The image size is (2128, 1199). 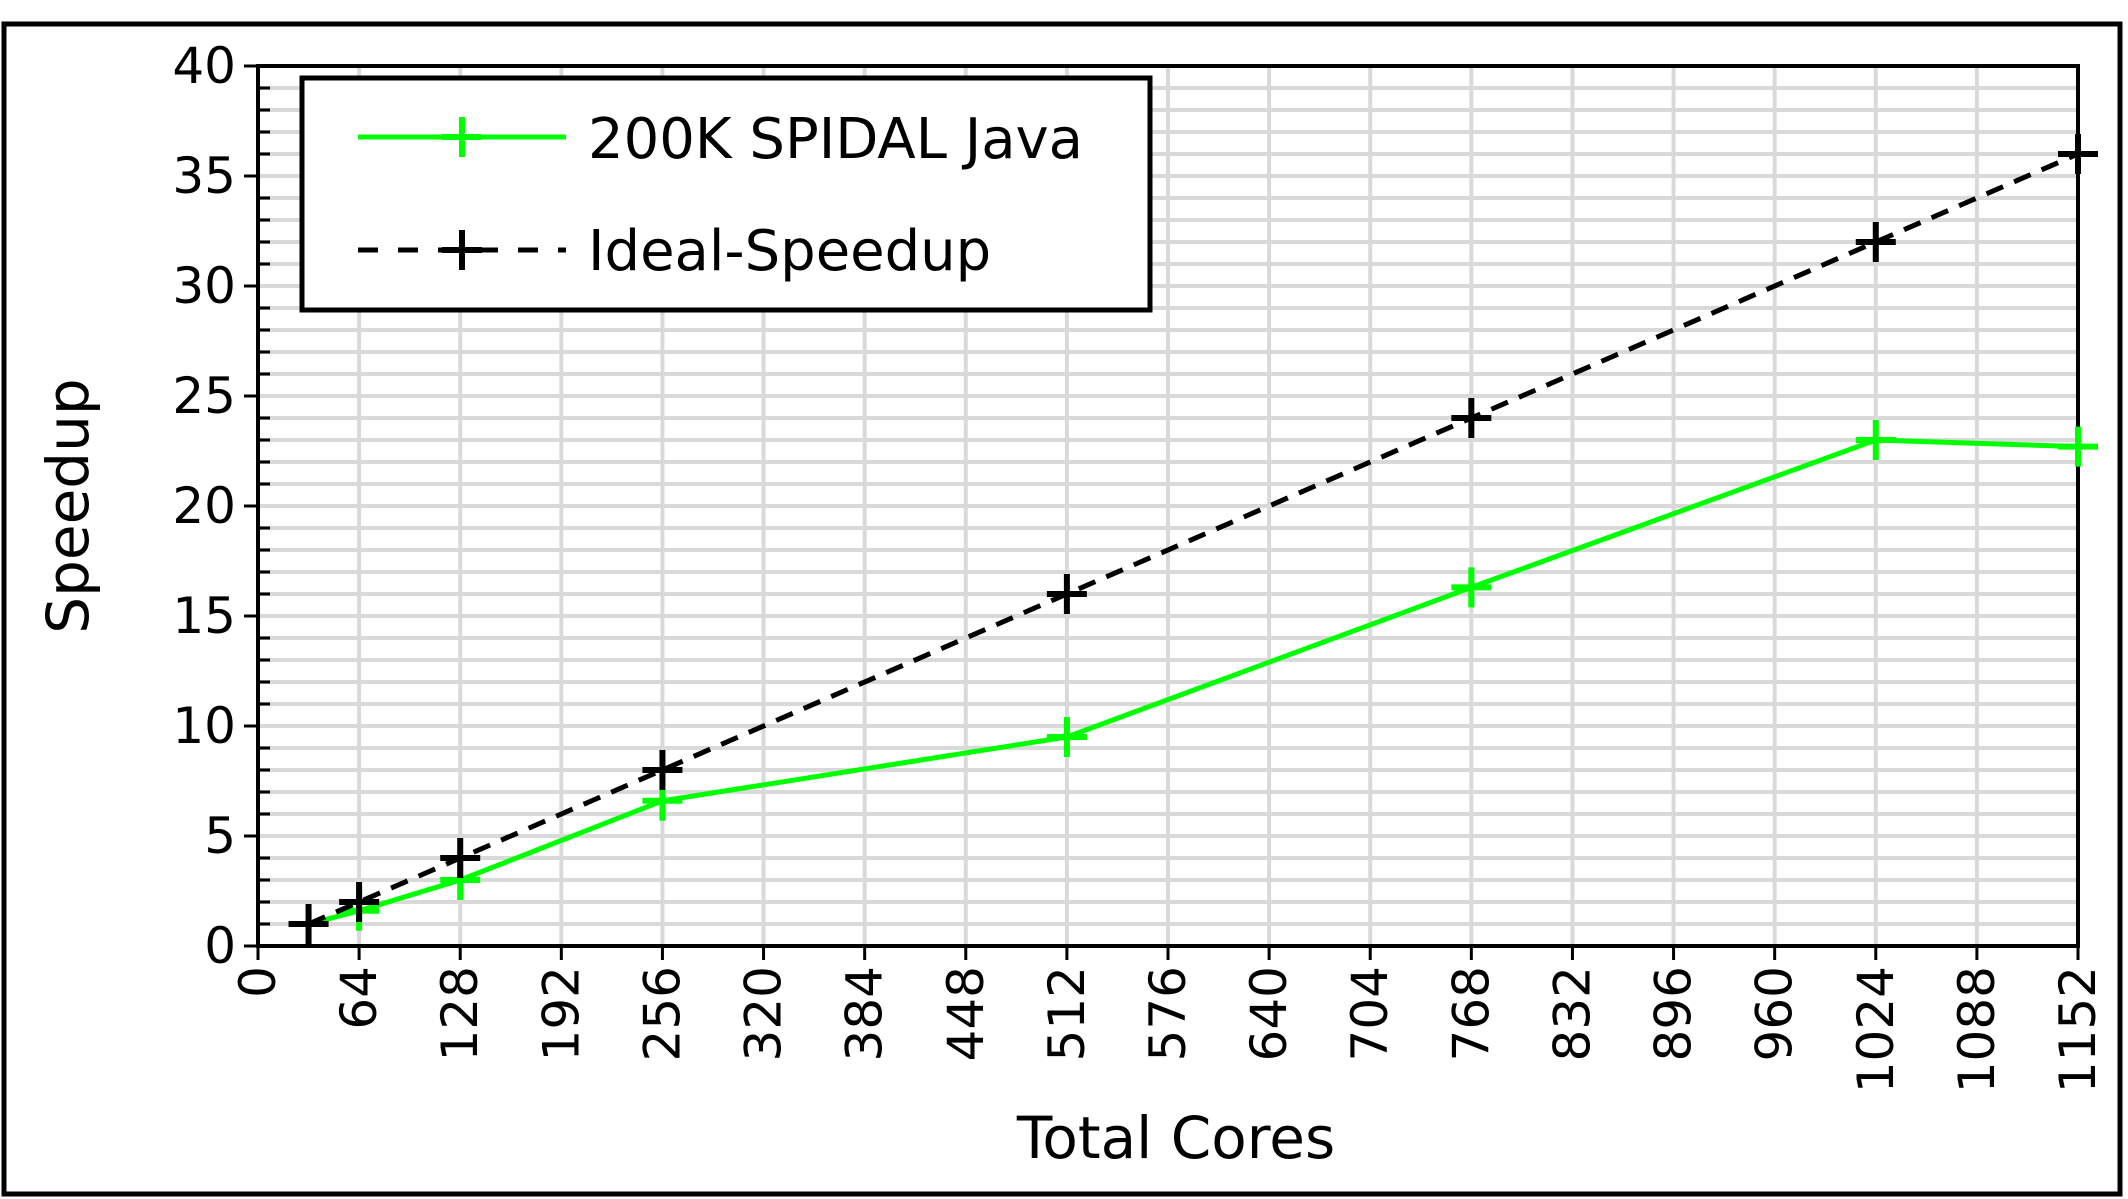 I want to click on x-tick-label: 448, so click(x=966, y=1013).